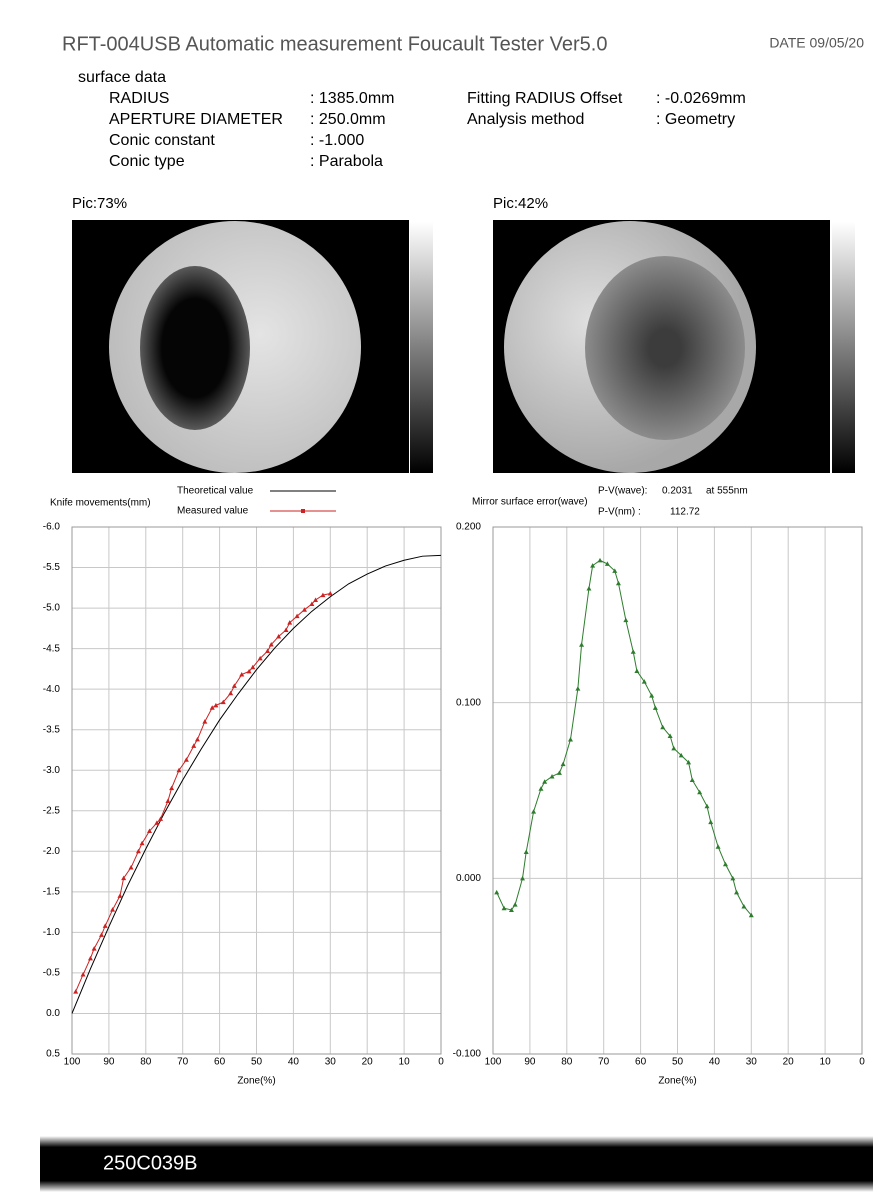  I want to click on y-axis-label: Mirror surface error(wave), so click(530, 502).